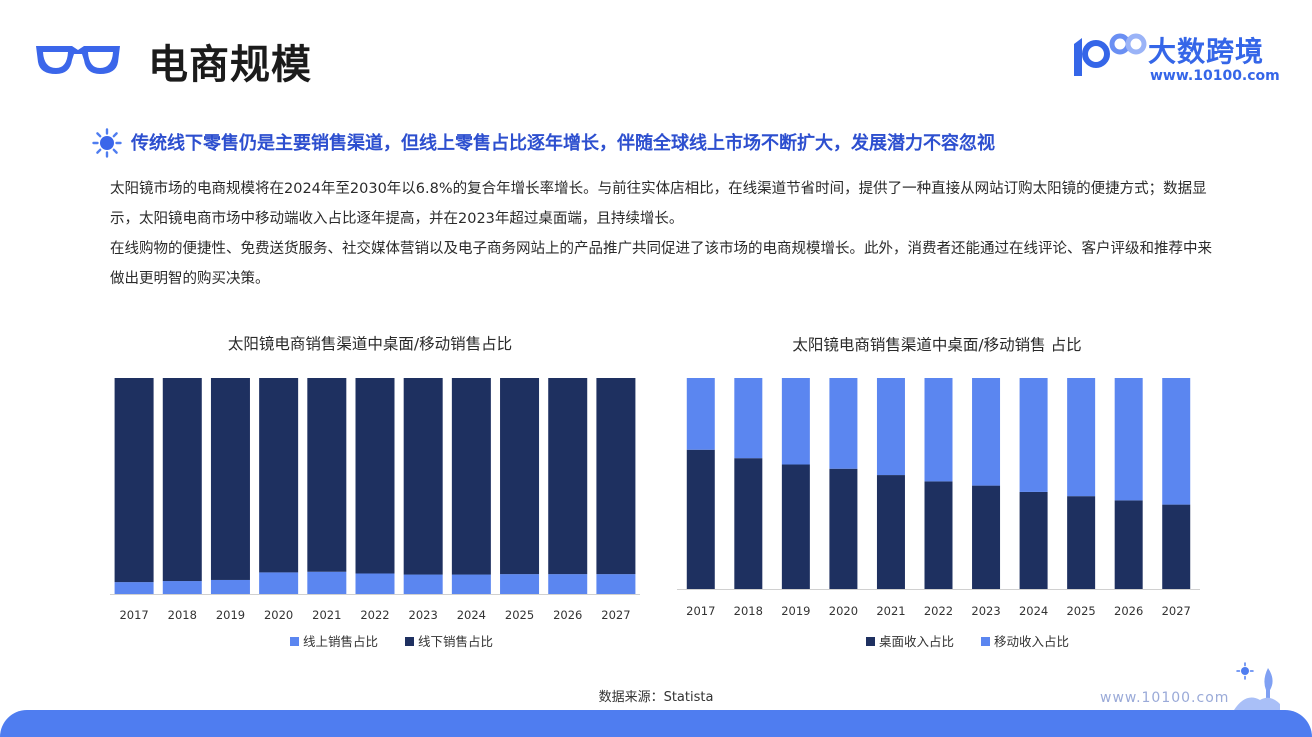 The width and height of the screenshot is (1312, 737). Describe the element at coordinates (340, 641) in the screenshot. I see `legend-label: 线上销售占比` at that location.